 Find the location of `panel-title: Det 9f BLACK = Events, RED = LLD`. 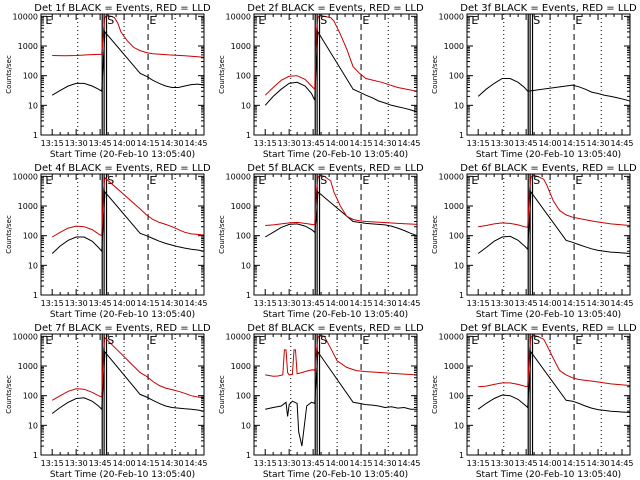

panel-title: Det 9f BLACK = Events, RED = LLD is located at coordinates (548, 328).